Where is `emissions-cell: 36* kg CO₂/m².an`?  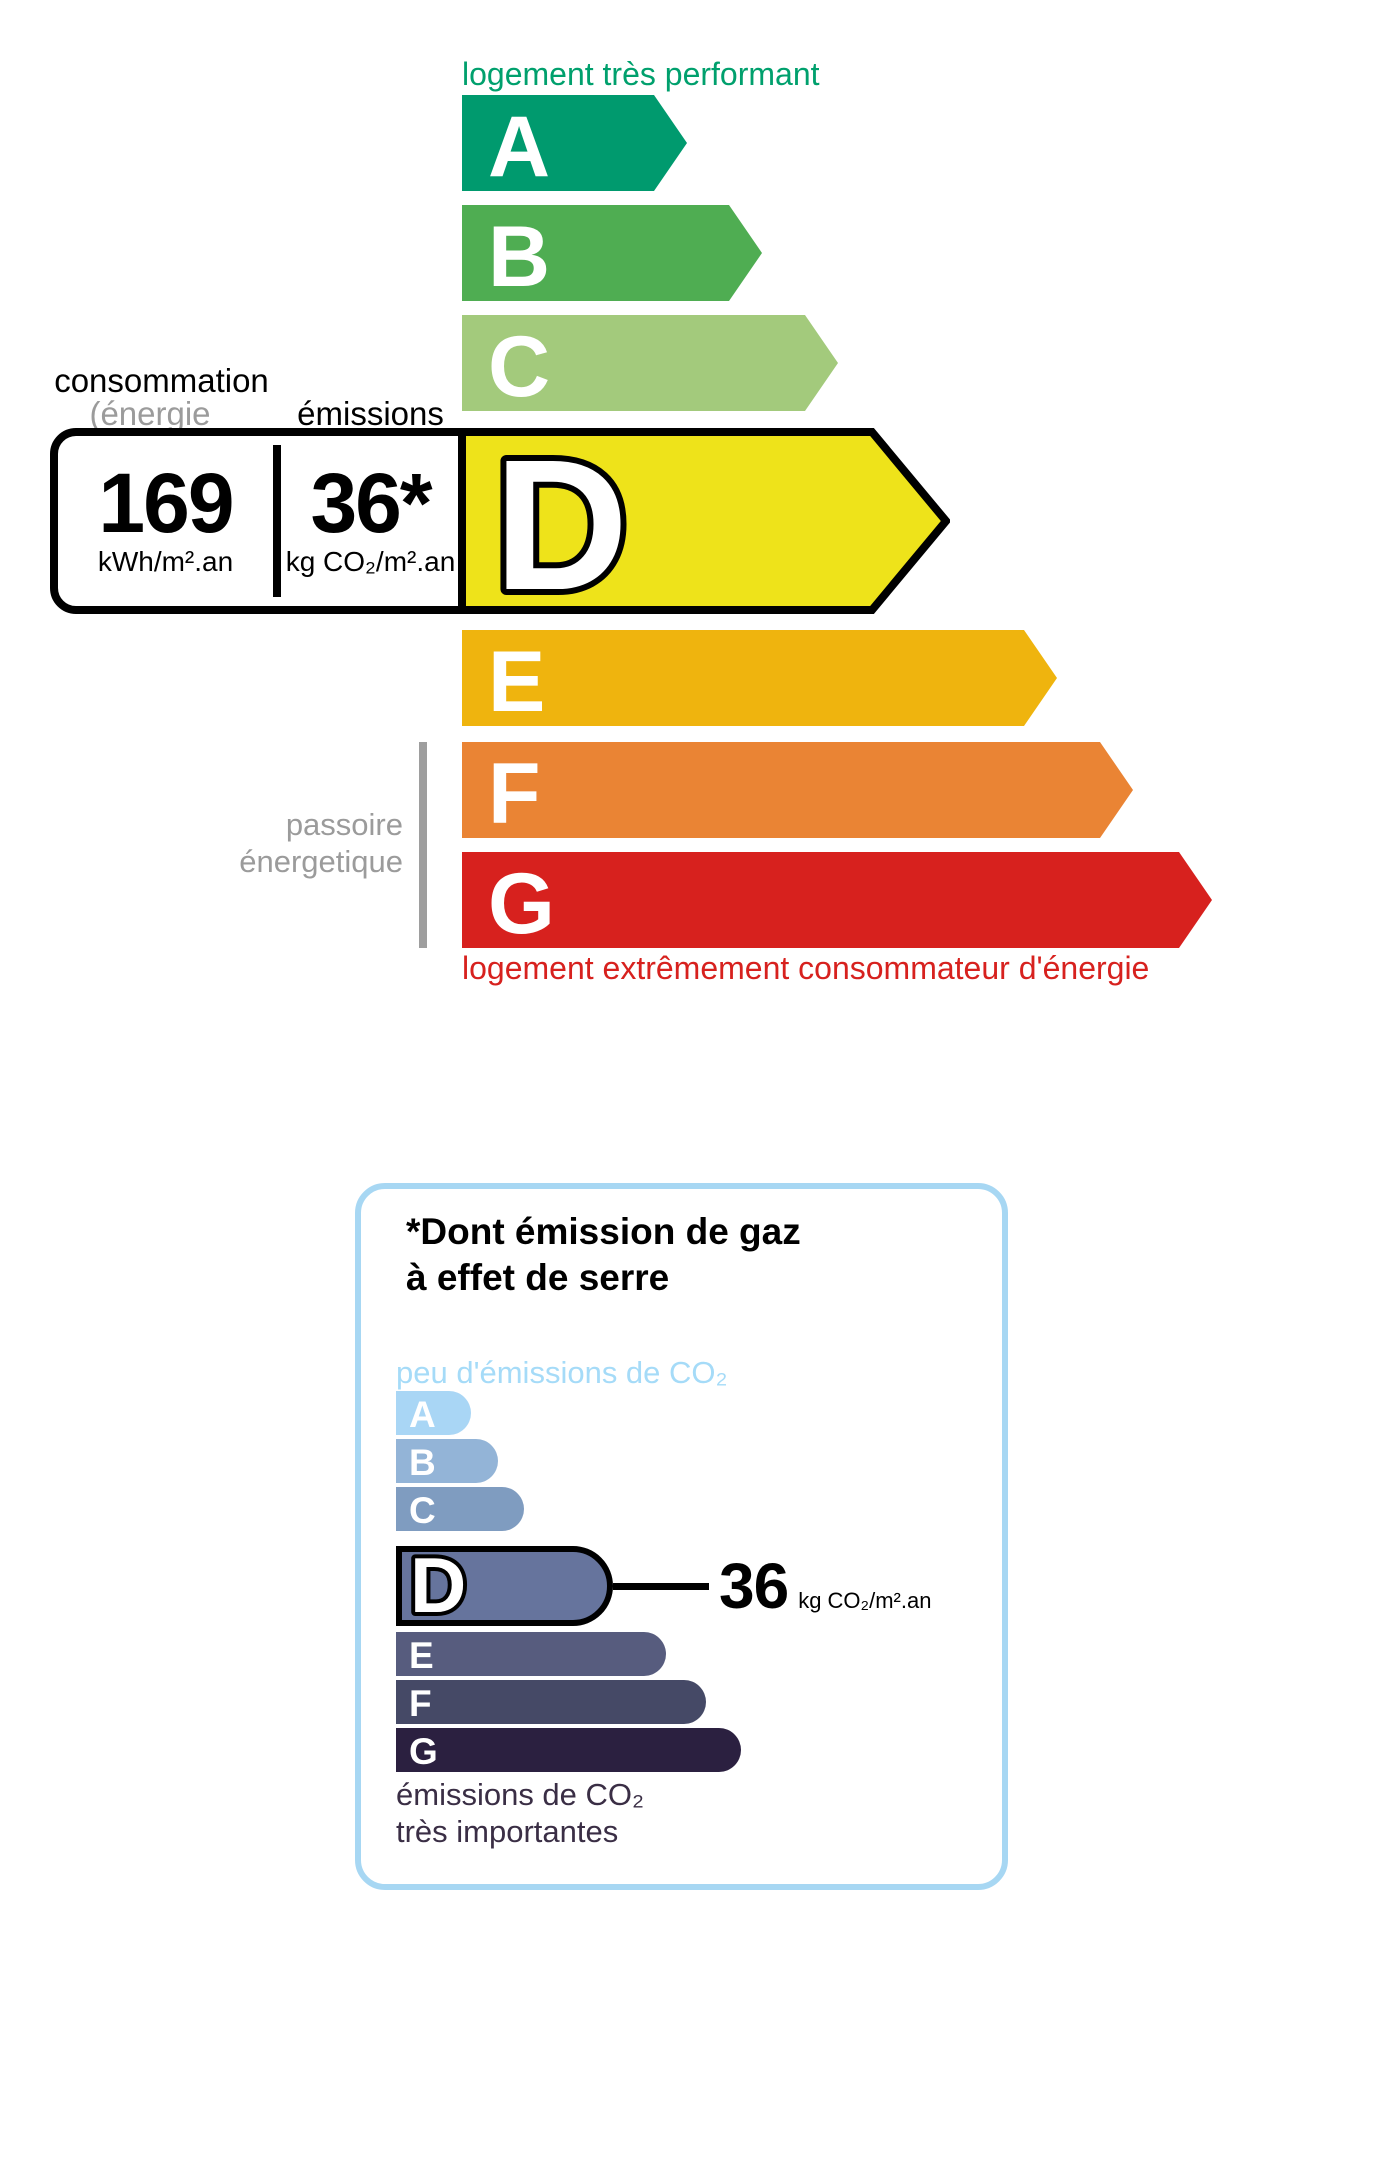
emissions-cell: 36* kg CO₂/m².an is located at coordinates (370, 521).